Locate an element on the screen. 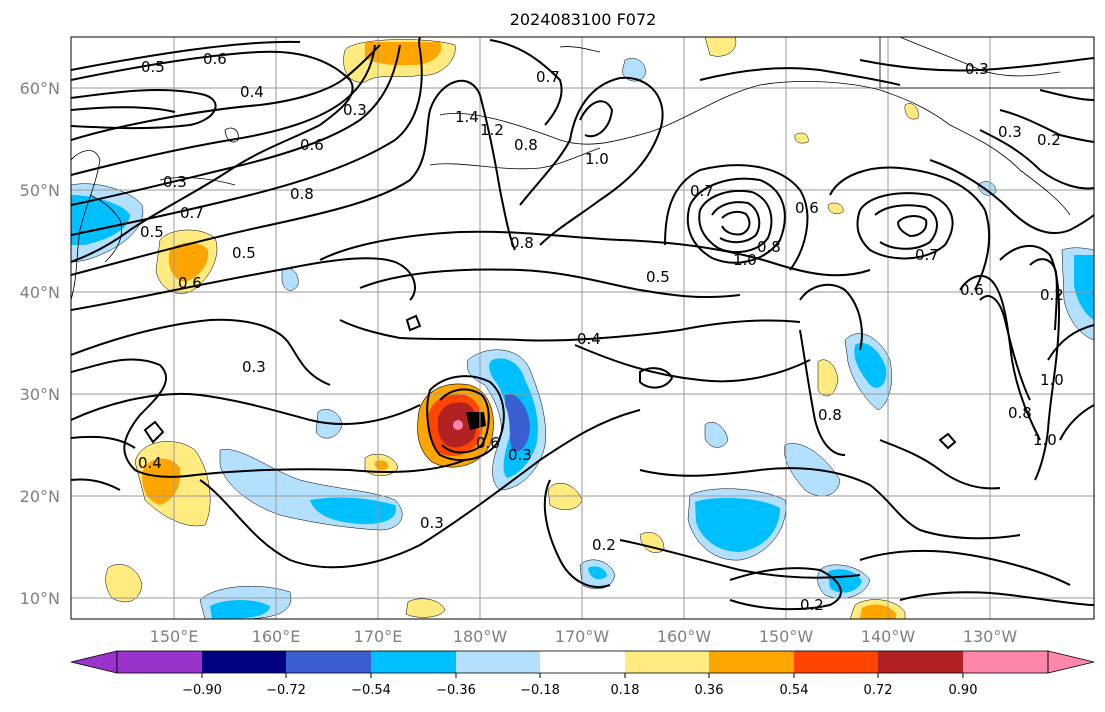 This screenshot has width=1105, height=712. colorbar-min-extend is located at coordinates (94, 662).